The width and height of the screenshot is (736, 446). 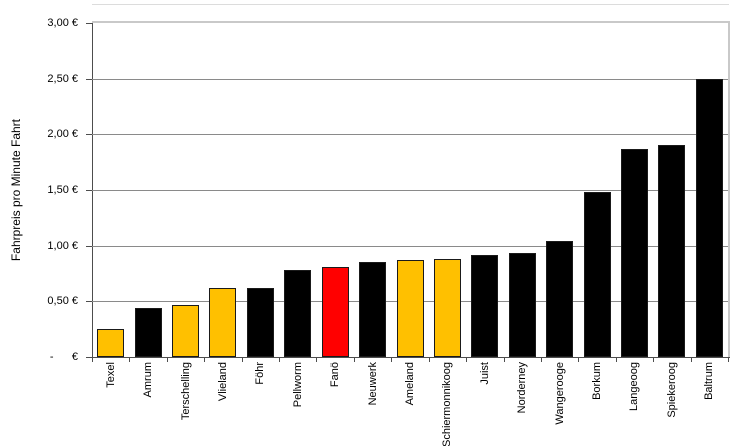 I want to click on bar-spiekeroog, so click(x=672, y=251).